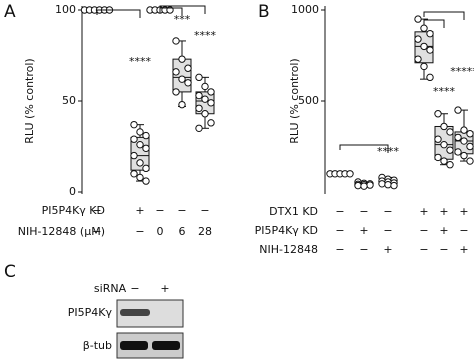 Image resolution: width=474 pixels, height=361 pixels. I want to click on blot-band, so click(166, 345).